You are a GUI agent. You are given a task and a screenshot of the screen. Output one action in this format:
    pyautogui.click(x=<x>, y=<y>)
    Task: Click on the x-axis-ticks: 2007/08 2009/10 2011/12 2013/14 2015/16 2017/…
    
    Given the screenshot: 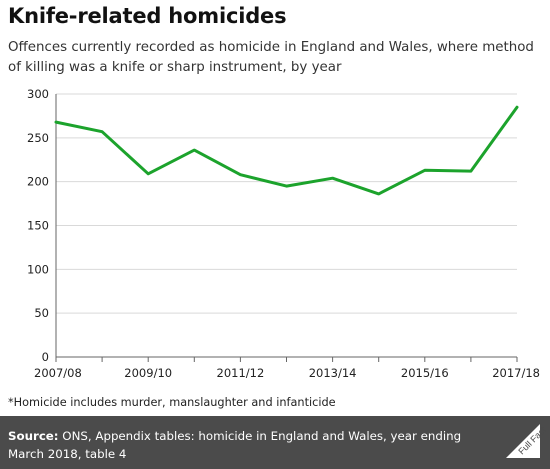 What is the action you would take?
    pyautogui.click(x=287, y=368)
    